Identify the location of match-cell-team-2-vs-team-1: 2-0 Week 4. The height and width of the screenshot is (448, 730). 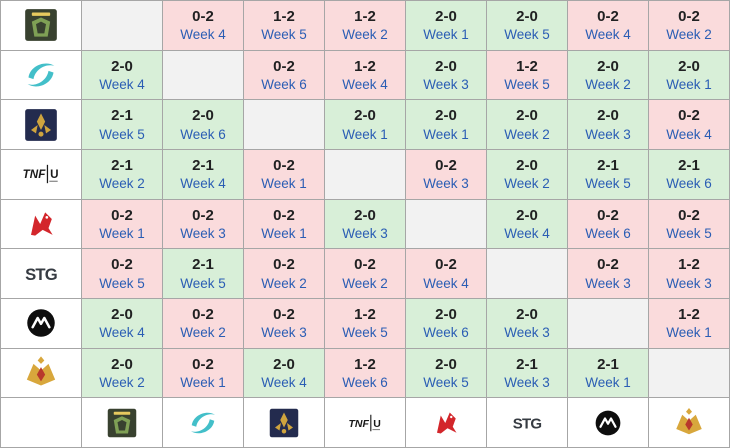
(122, 75).